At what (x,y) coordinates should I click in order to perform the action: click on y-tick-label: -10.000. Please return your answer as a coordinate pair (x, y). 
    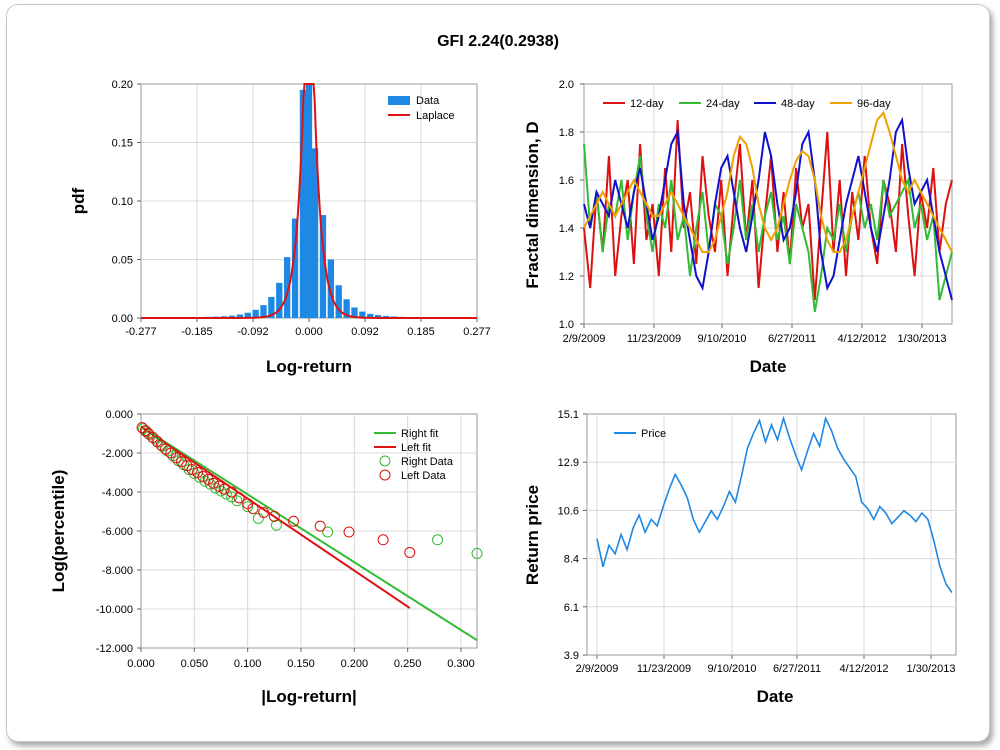
    Looking at the image, I should click on (114, 610).